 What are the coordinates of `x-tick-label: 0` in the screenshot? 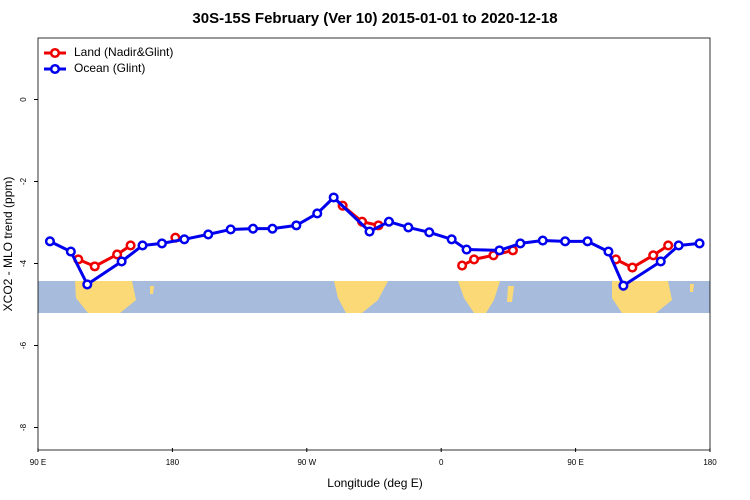 It's located at (441, 462).